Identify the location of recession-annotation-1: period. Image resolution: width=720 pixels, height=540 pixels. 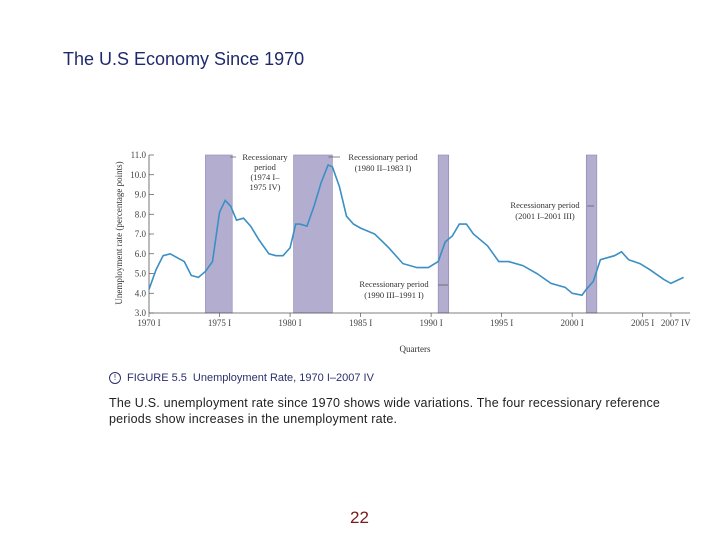
(265, 167).